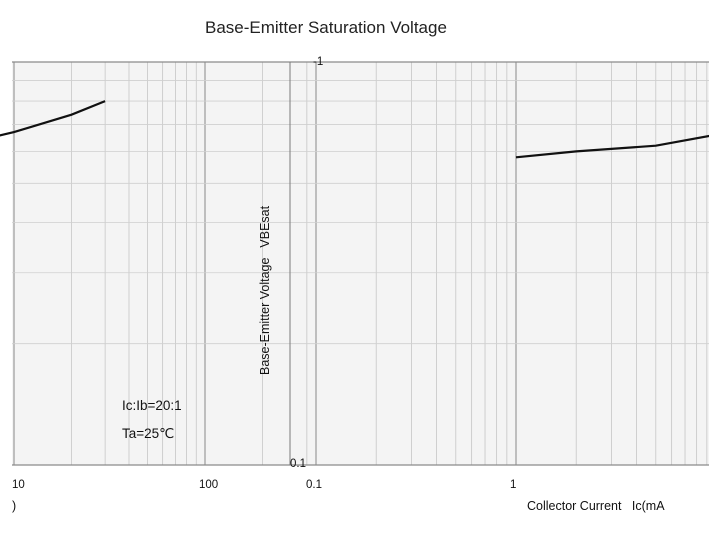  I want to click on x-tick-label-right-0-1: 0.1, so click(314, 485).